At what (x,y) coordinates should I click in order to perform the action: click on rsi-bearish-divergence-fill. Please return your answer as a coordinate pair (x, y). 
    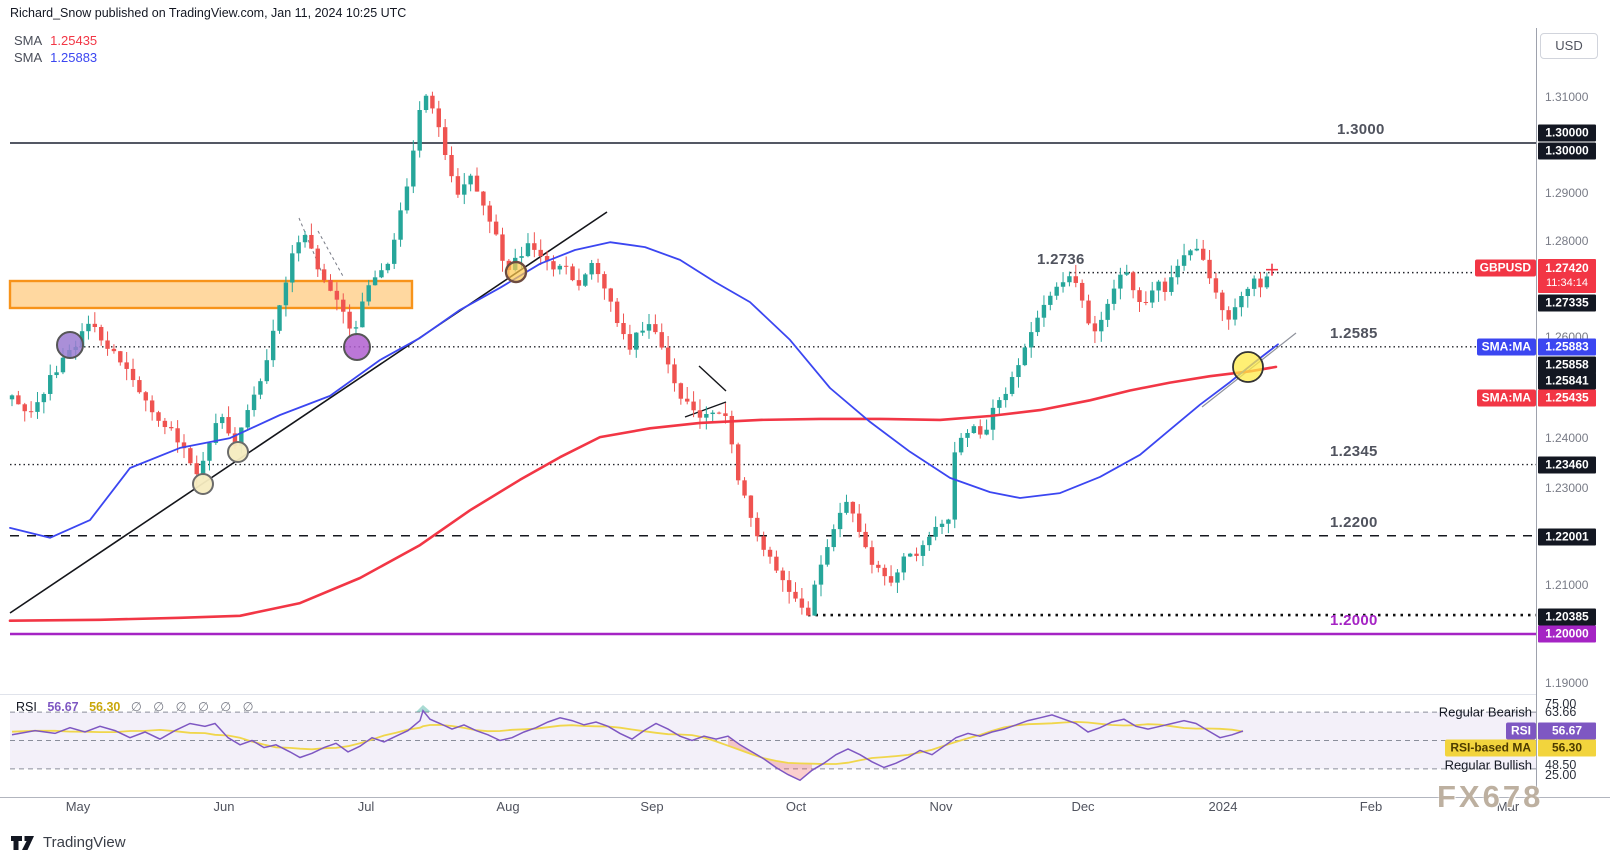
    Looking at the image, I should click on (770, 758).